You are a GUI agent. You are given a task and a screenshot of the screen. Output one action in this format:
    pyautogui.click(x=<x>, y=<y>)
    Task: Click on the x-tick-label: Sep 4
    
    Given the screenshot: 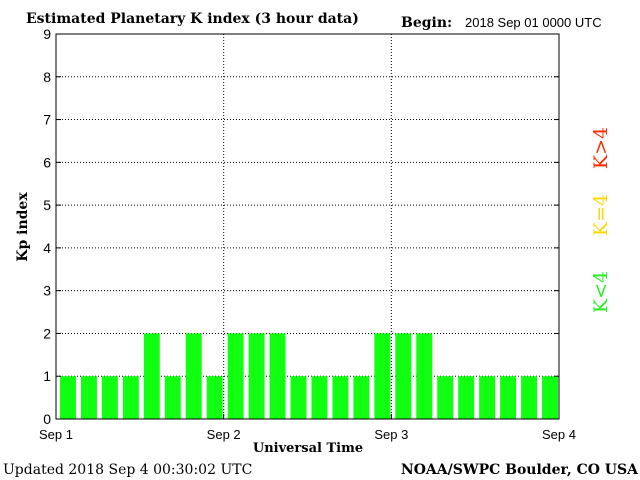 What is the action you would take?
    pyautogui.click(x=559, y=434)
    